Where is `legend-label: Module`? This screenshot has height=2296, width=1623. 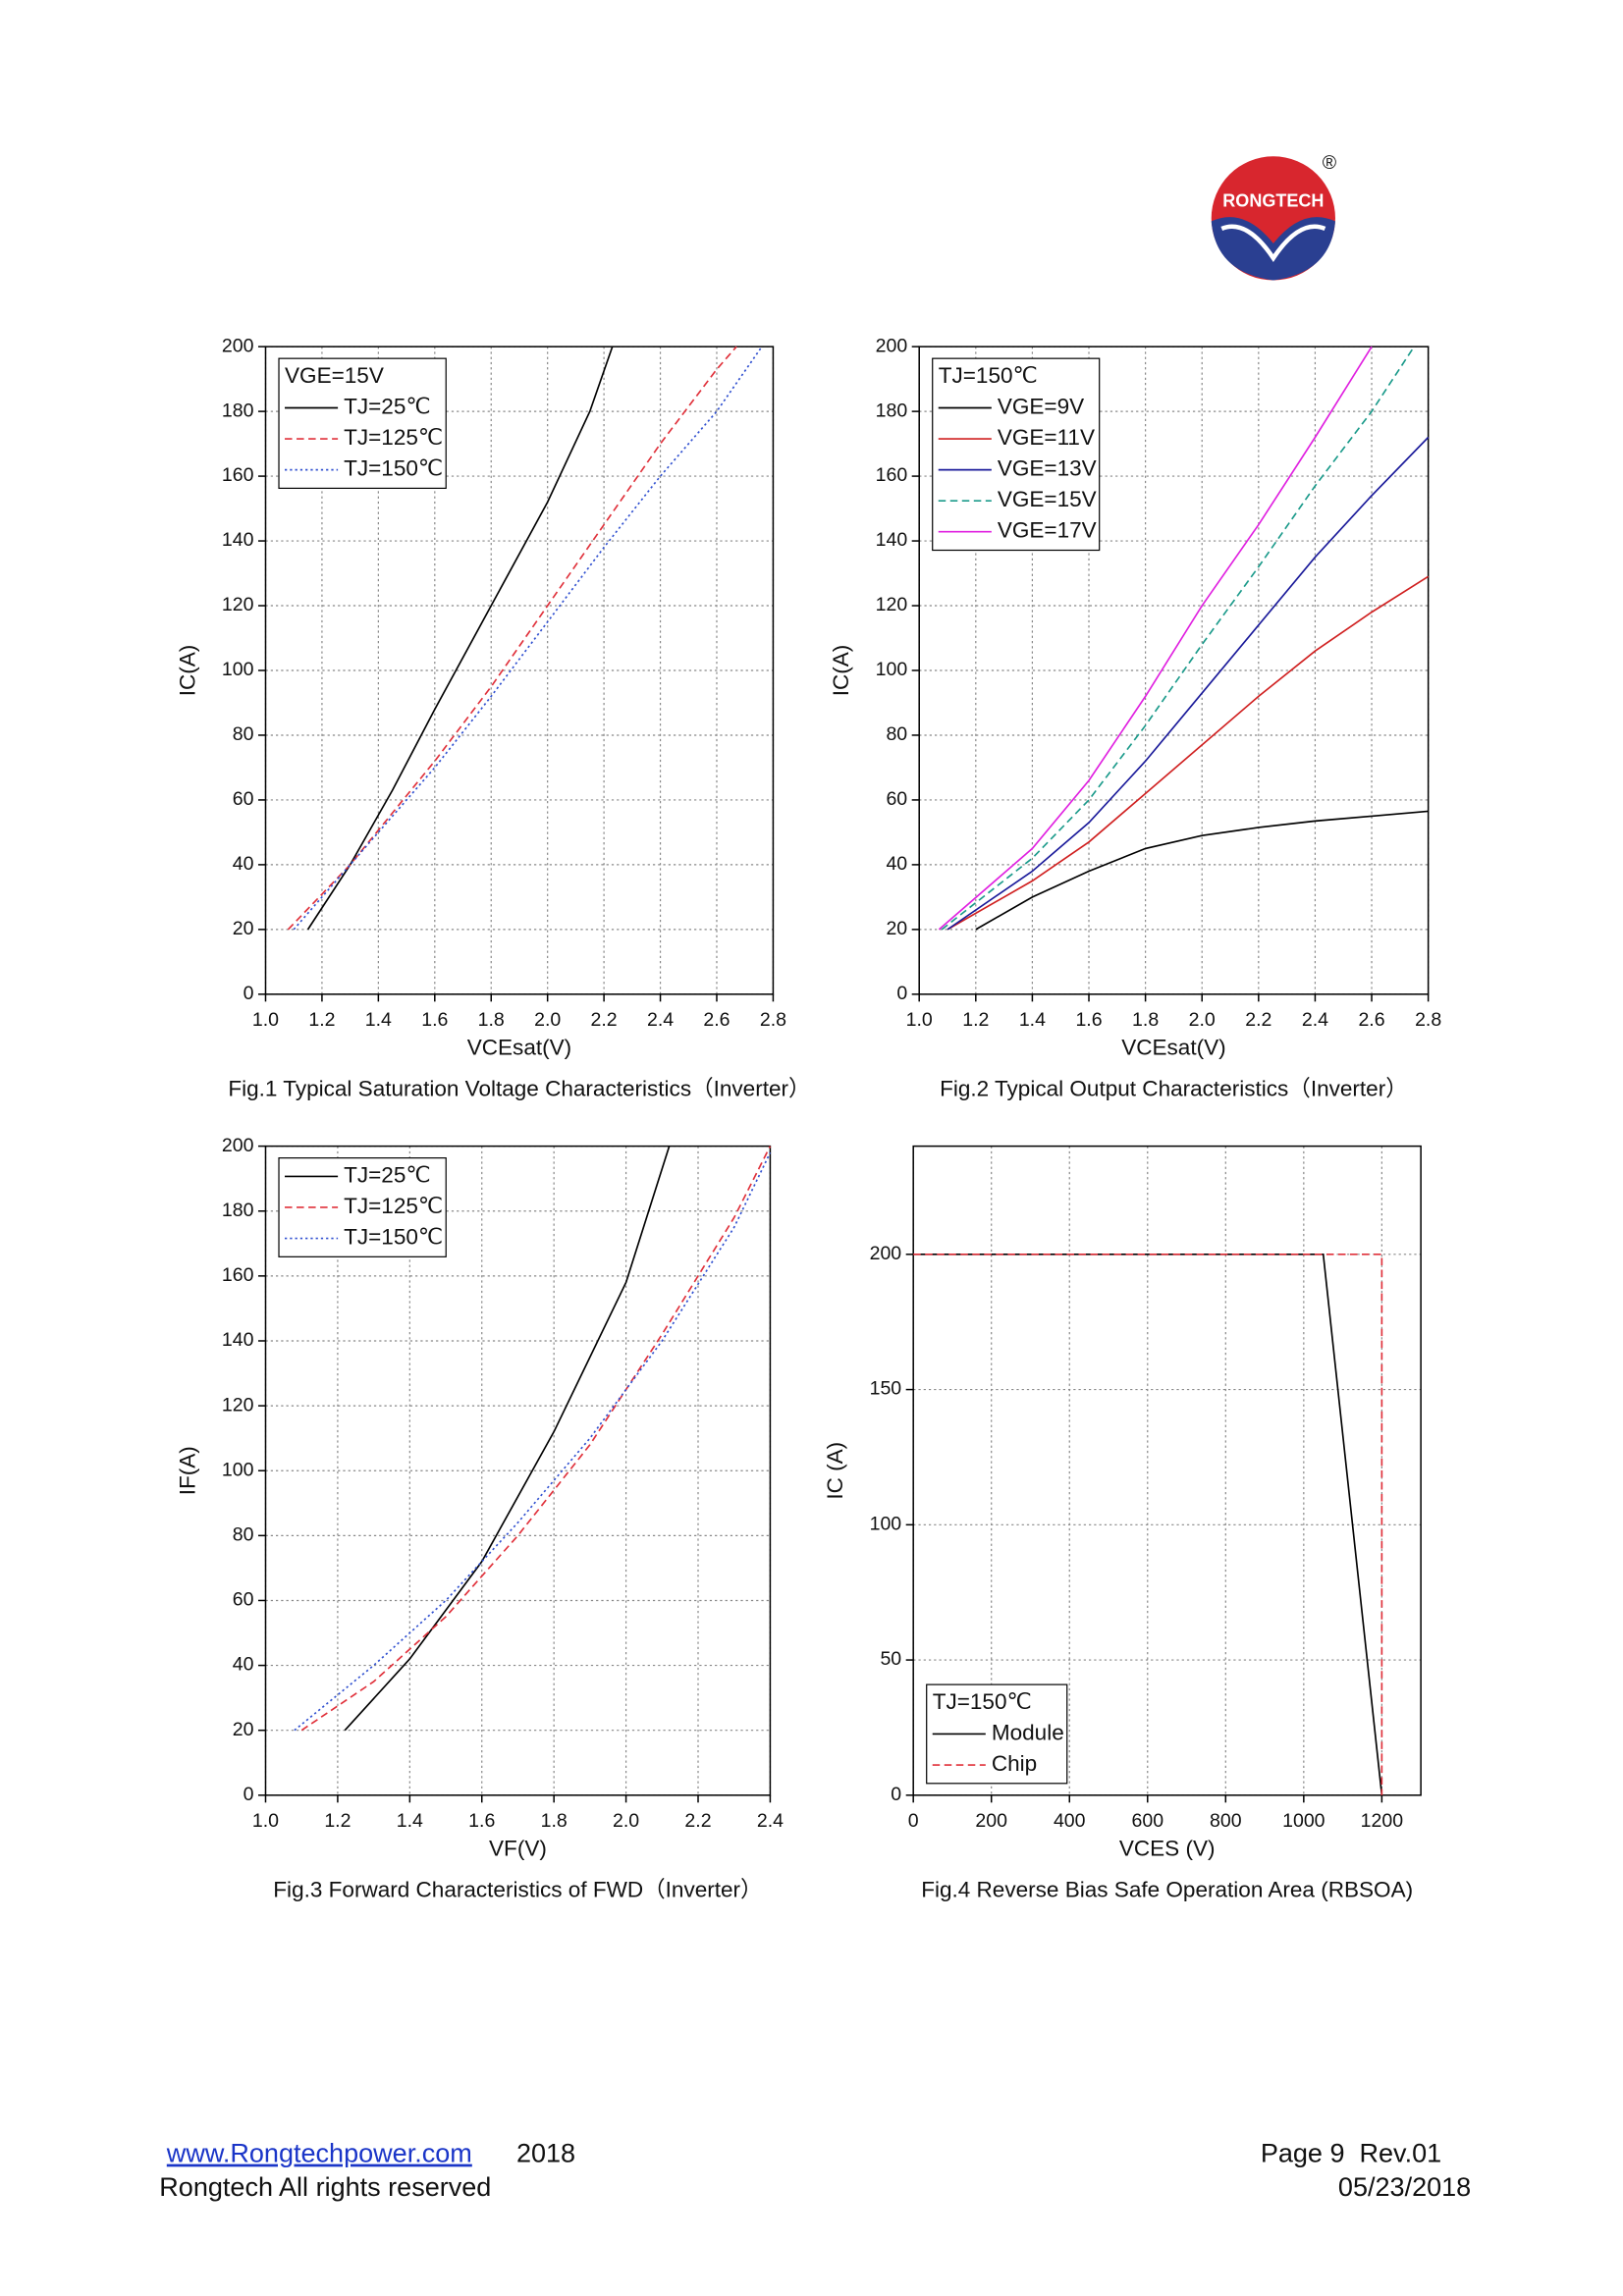
legend-label: Module is located at coordinates (1028, 1732).